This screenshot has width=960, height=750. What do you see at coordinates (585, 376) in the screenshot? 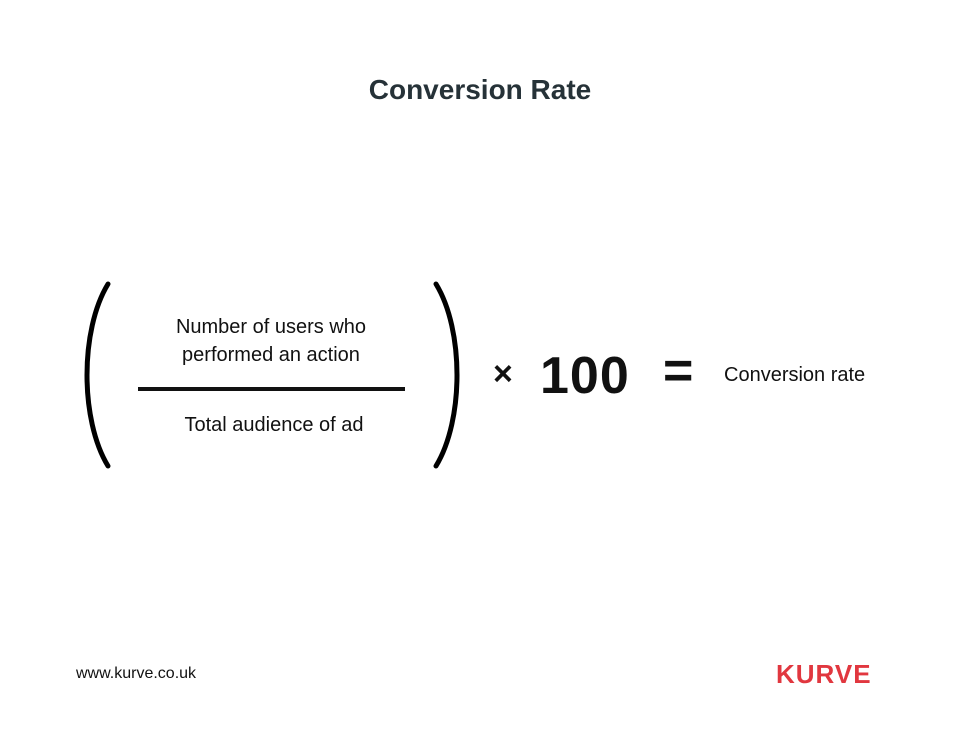
I see `multiplier: 100` at bounding box center [585, 376].